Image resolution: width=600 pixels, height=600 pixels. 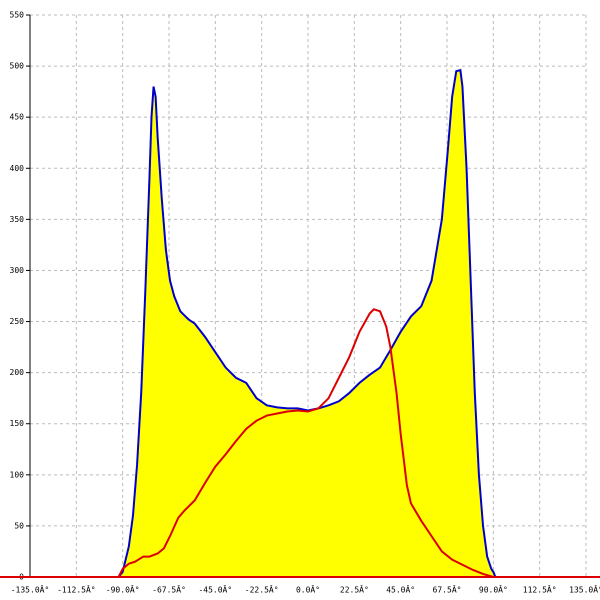 What do you see at coordinates (169, 589) in the screenshot?
I see `x-tick-label: -67.5Â°` at bounding box center [169, 589].